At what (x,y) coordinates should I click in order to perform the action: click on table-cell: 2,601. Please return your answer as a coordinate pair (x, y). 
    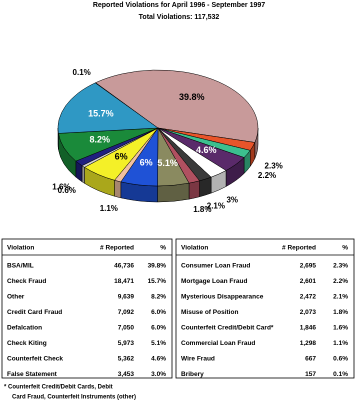
    Looking at the image, I should click on (308, 281).